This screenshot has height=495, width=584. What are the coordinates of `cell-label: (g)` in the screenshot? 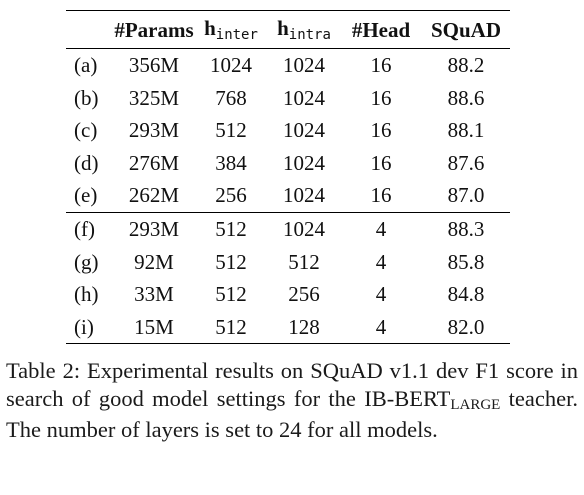 It's located at (86, 261).